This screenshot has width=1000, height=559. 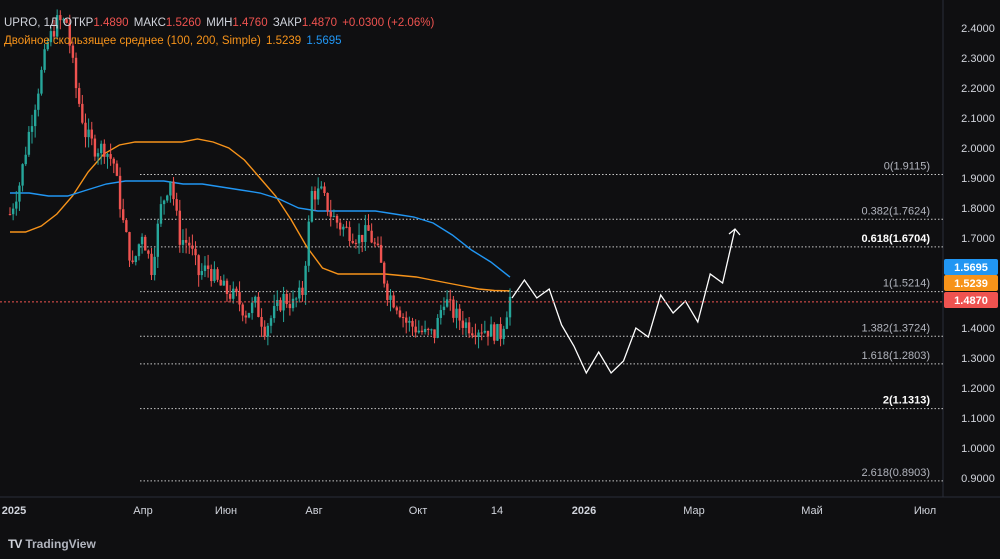 I want to click on price-tick-label: 2.1000, so click(x=978, y=119).